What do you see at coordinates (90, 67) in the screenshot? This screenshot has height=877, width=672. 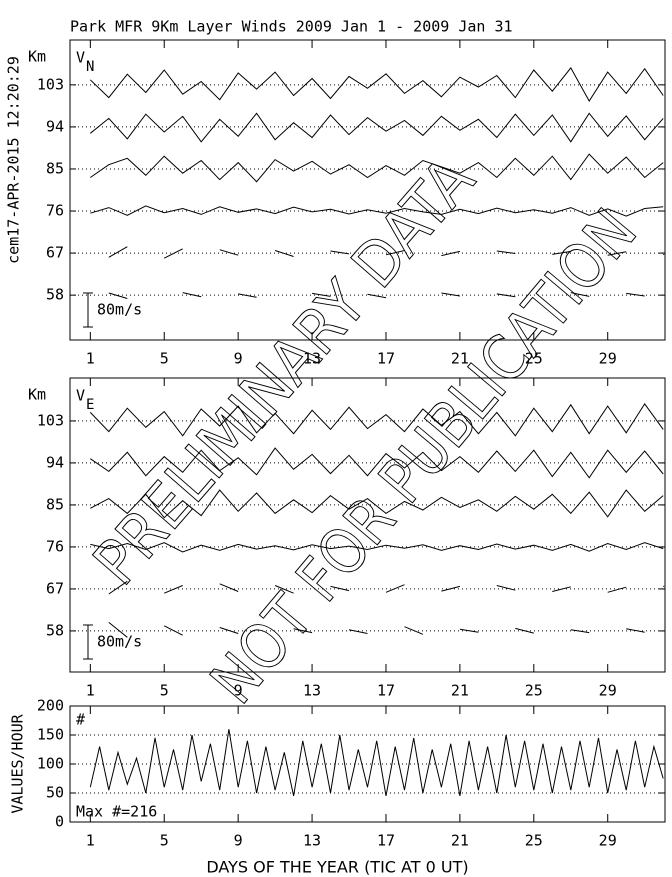 I see `panel-label-sub: N` at bounding box center [90, 67].